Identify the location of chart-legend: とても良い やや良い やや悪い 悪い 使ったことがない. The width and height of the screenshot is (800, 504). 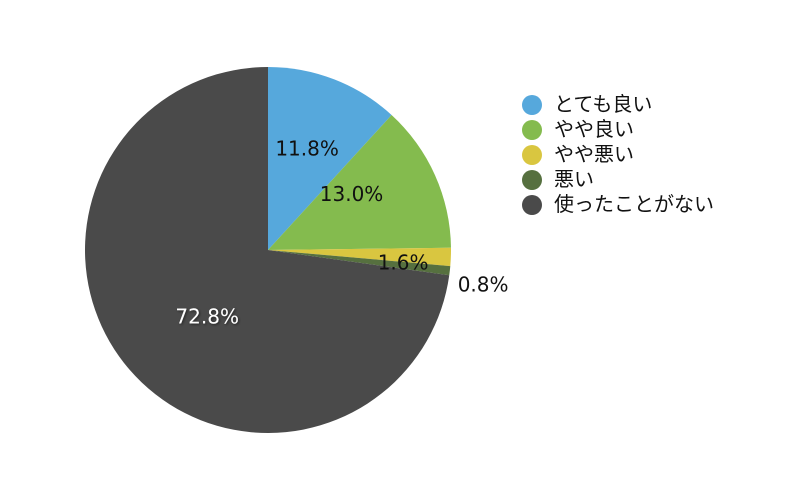
(657, 154).